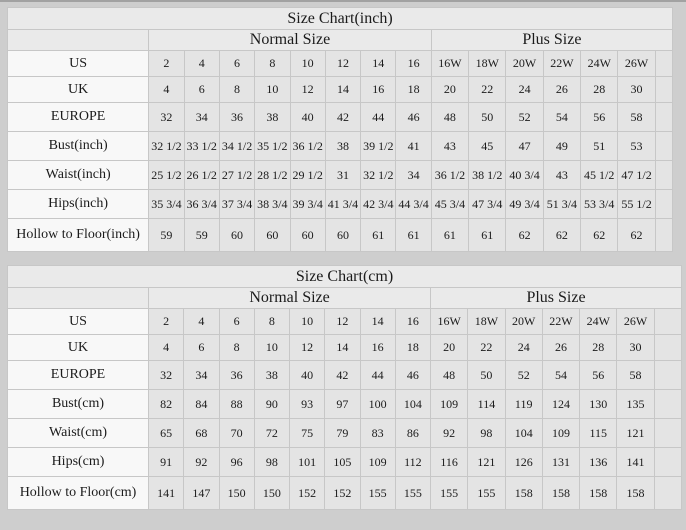 The width and height of the screenshot is (686, 530). I want to click on size-value-cell: 93, so click(307, 404).